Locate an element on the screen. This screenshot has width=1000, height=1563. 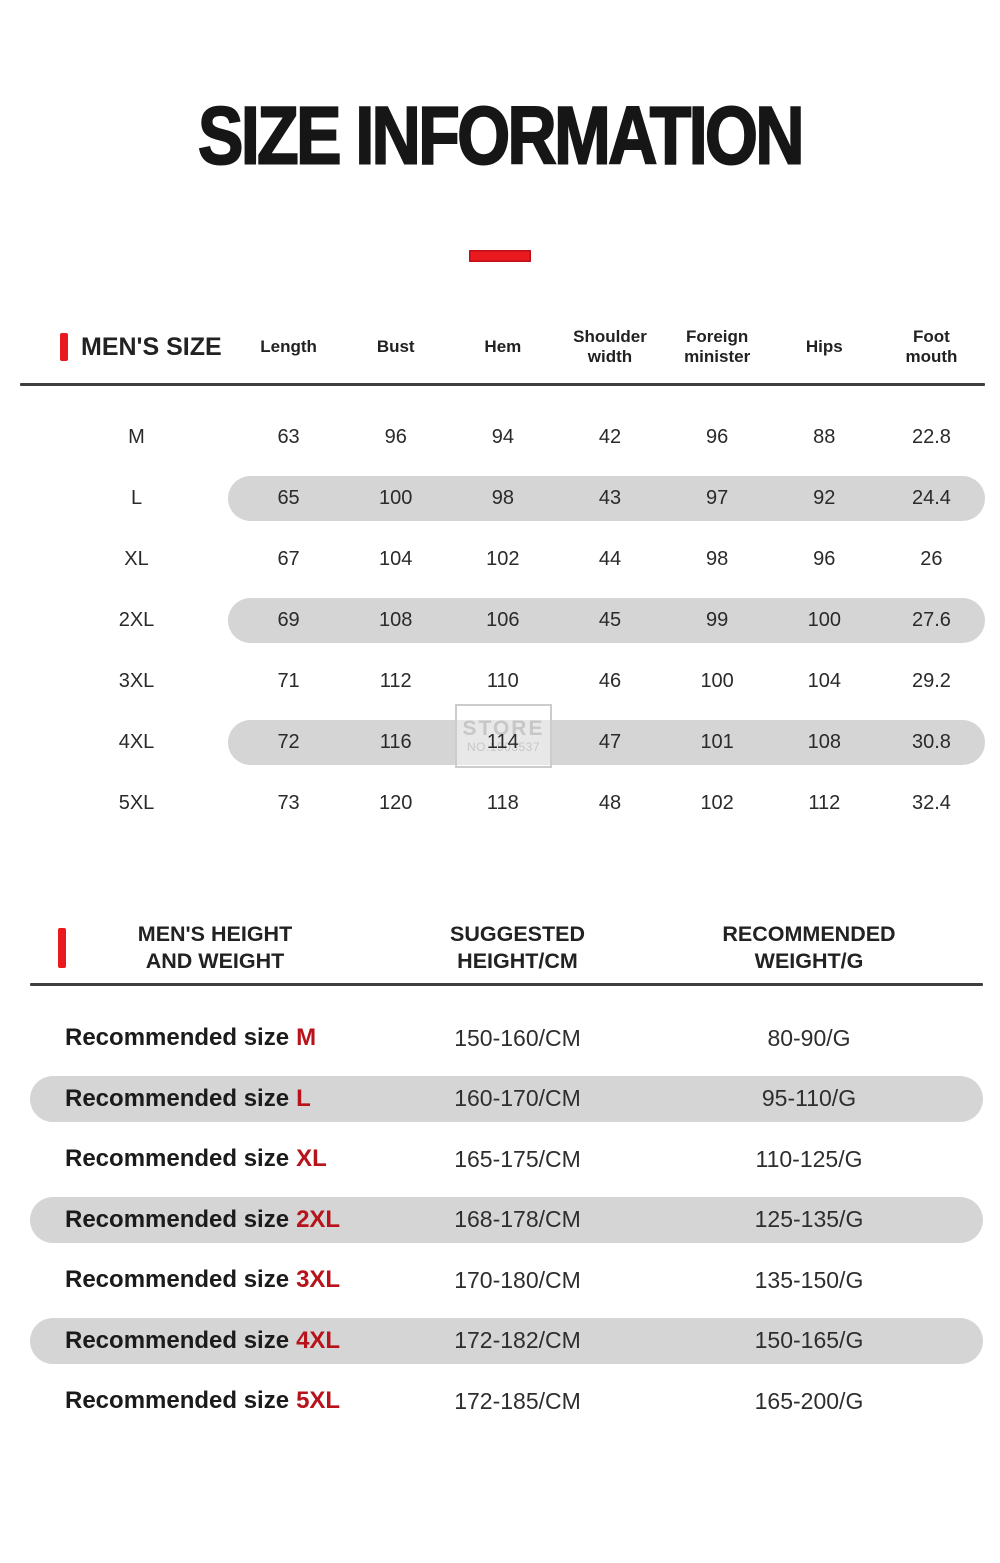
length-value-cell: 63 is located at coordinates (288, 437).